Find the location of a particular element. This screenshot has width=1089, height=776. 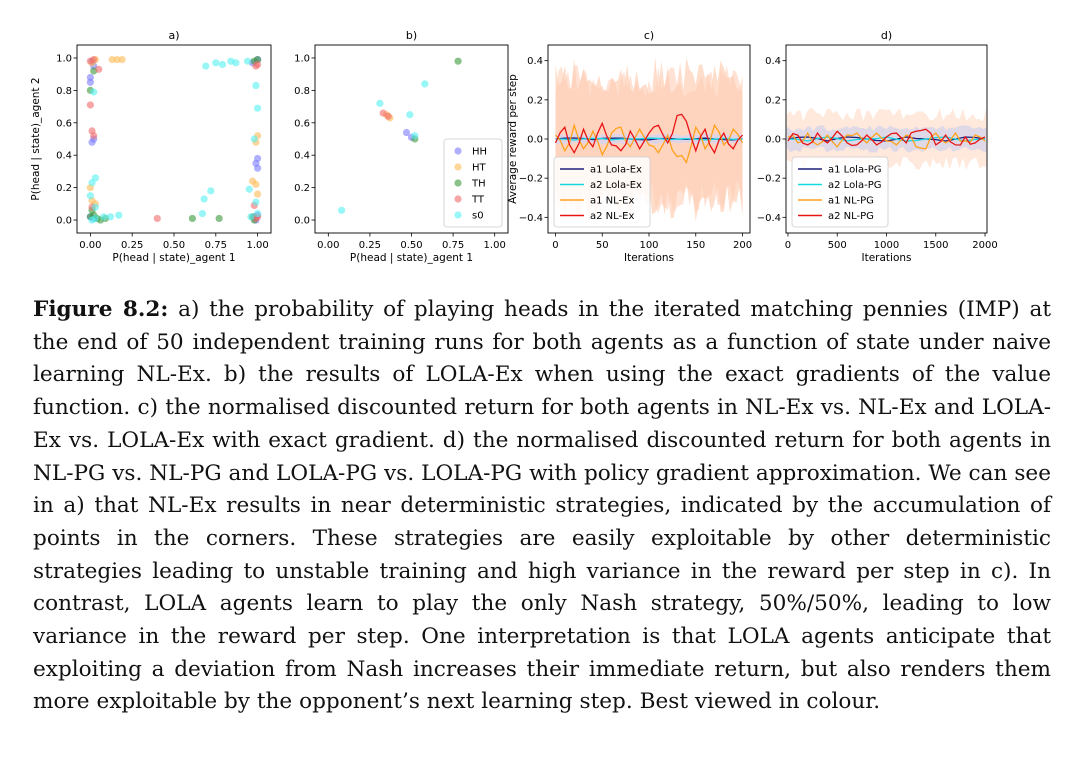

legend-box is located at coordinates (473, 183).